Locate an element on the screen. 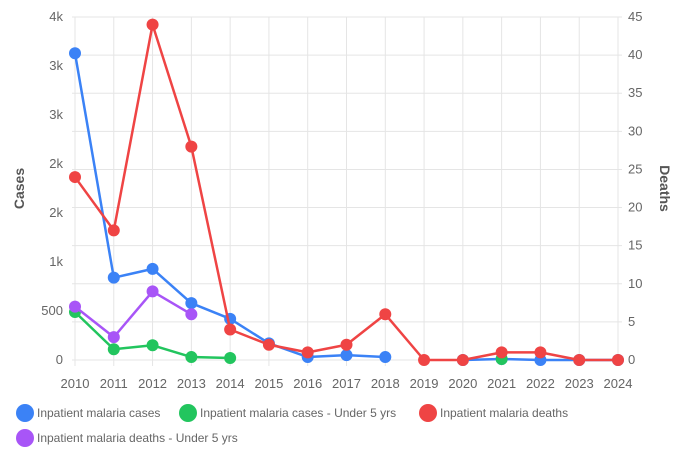  x-tick-label: 2018 is located at coordinates (385, 383).